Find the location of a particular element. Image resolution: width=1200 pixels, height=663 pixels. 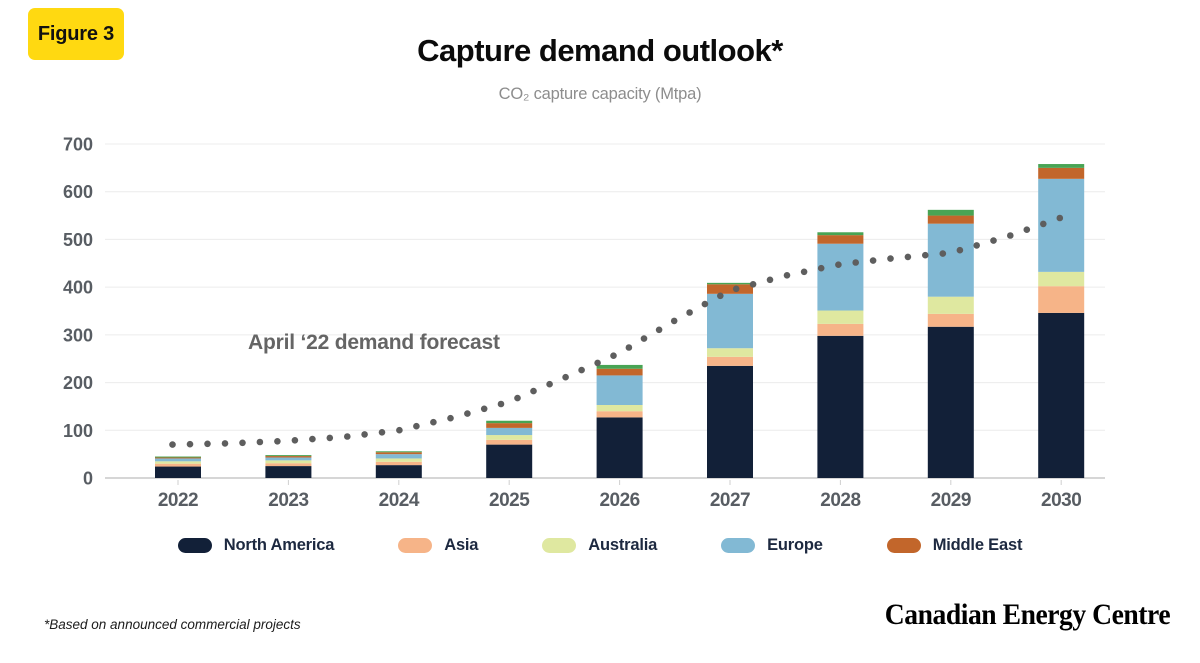

legend-item-europe: Europe is located at coordinates (772, 545).